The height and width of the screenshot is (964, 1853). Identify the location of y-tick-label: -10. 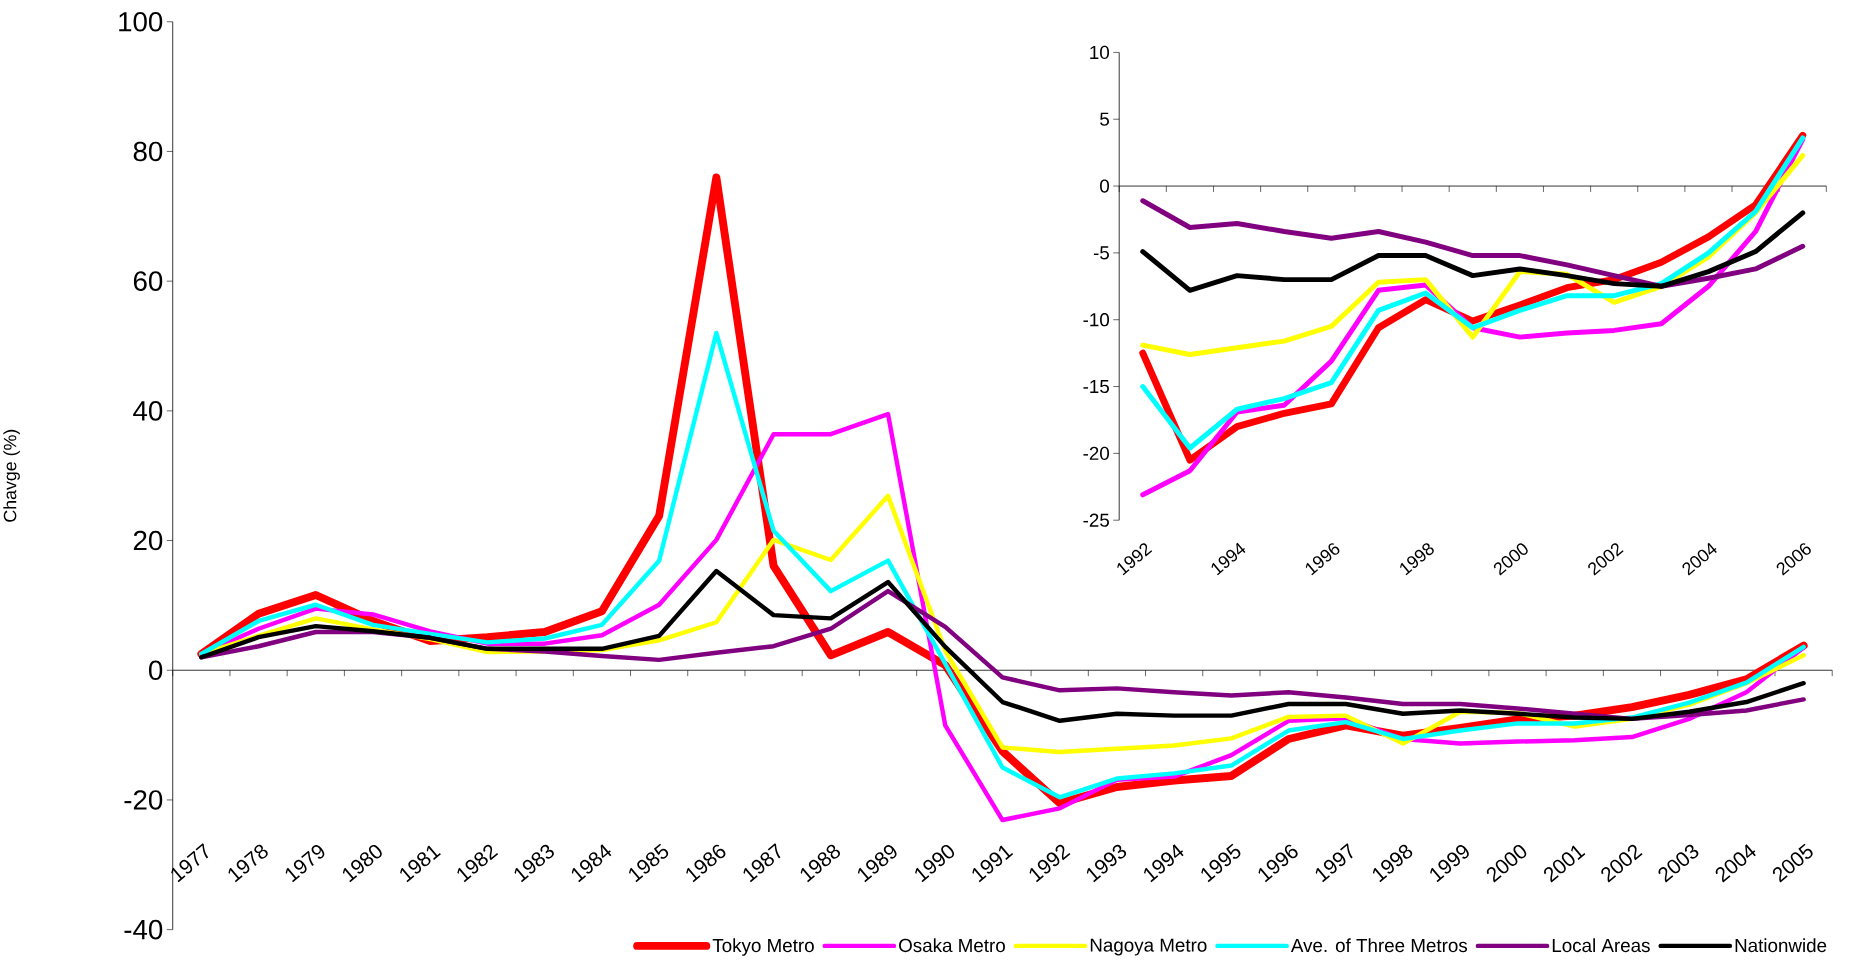
(1096, 319).